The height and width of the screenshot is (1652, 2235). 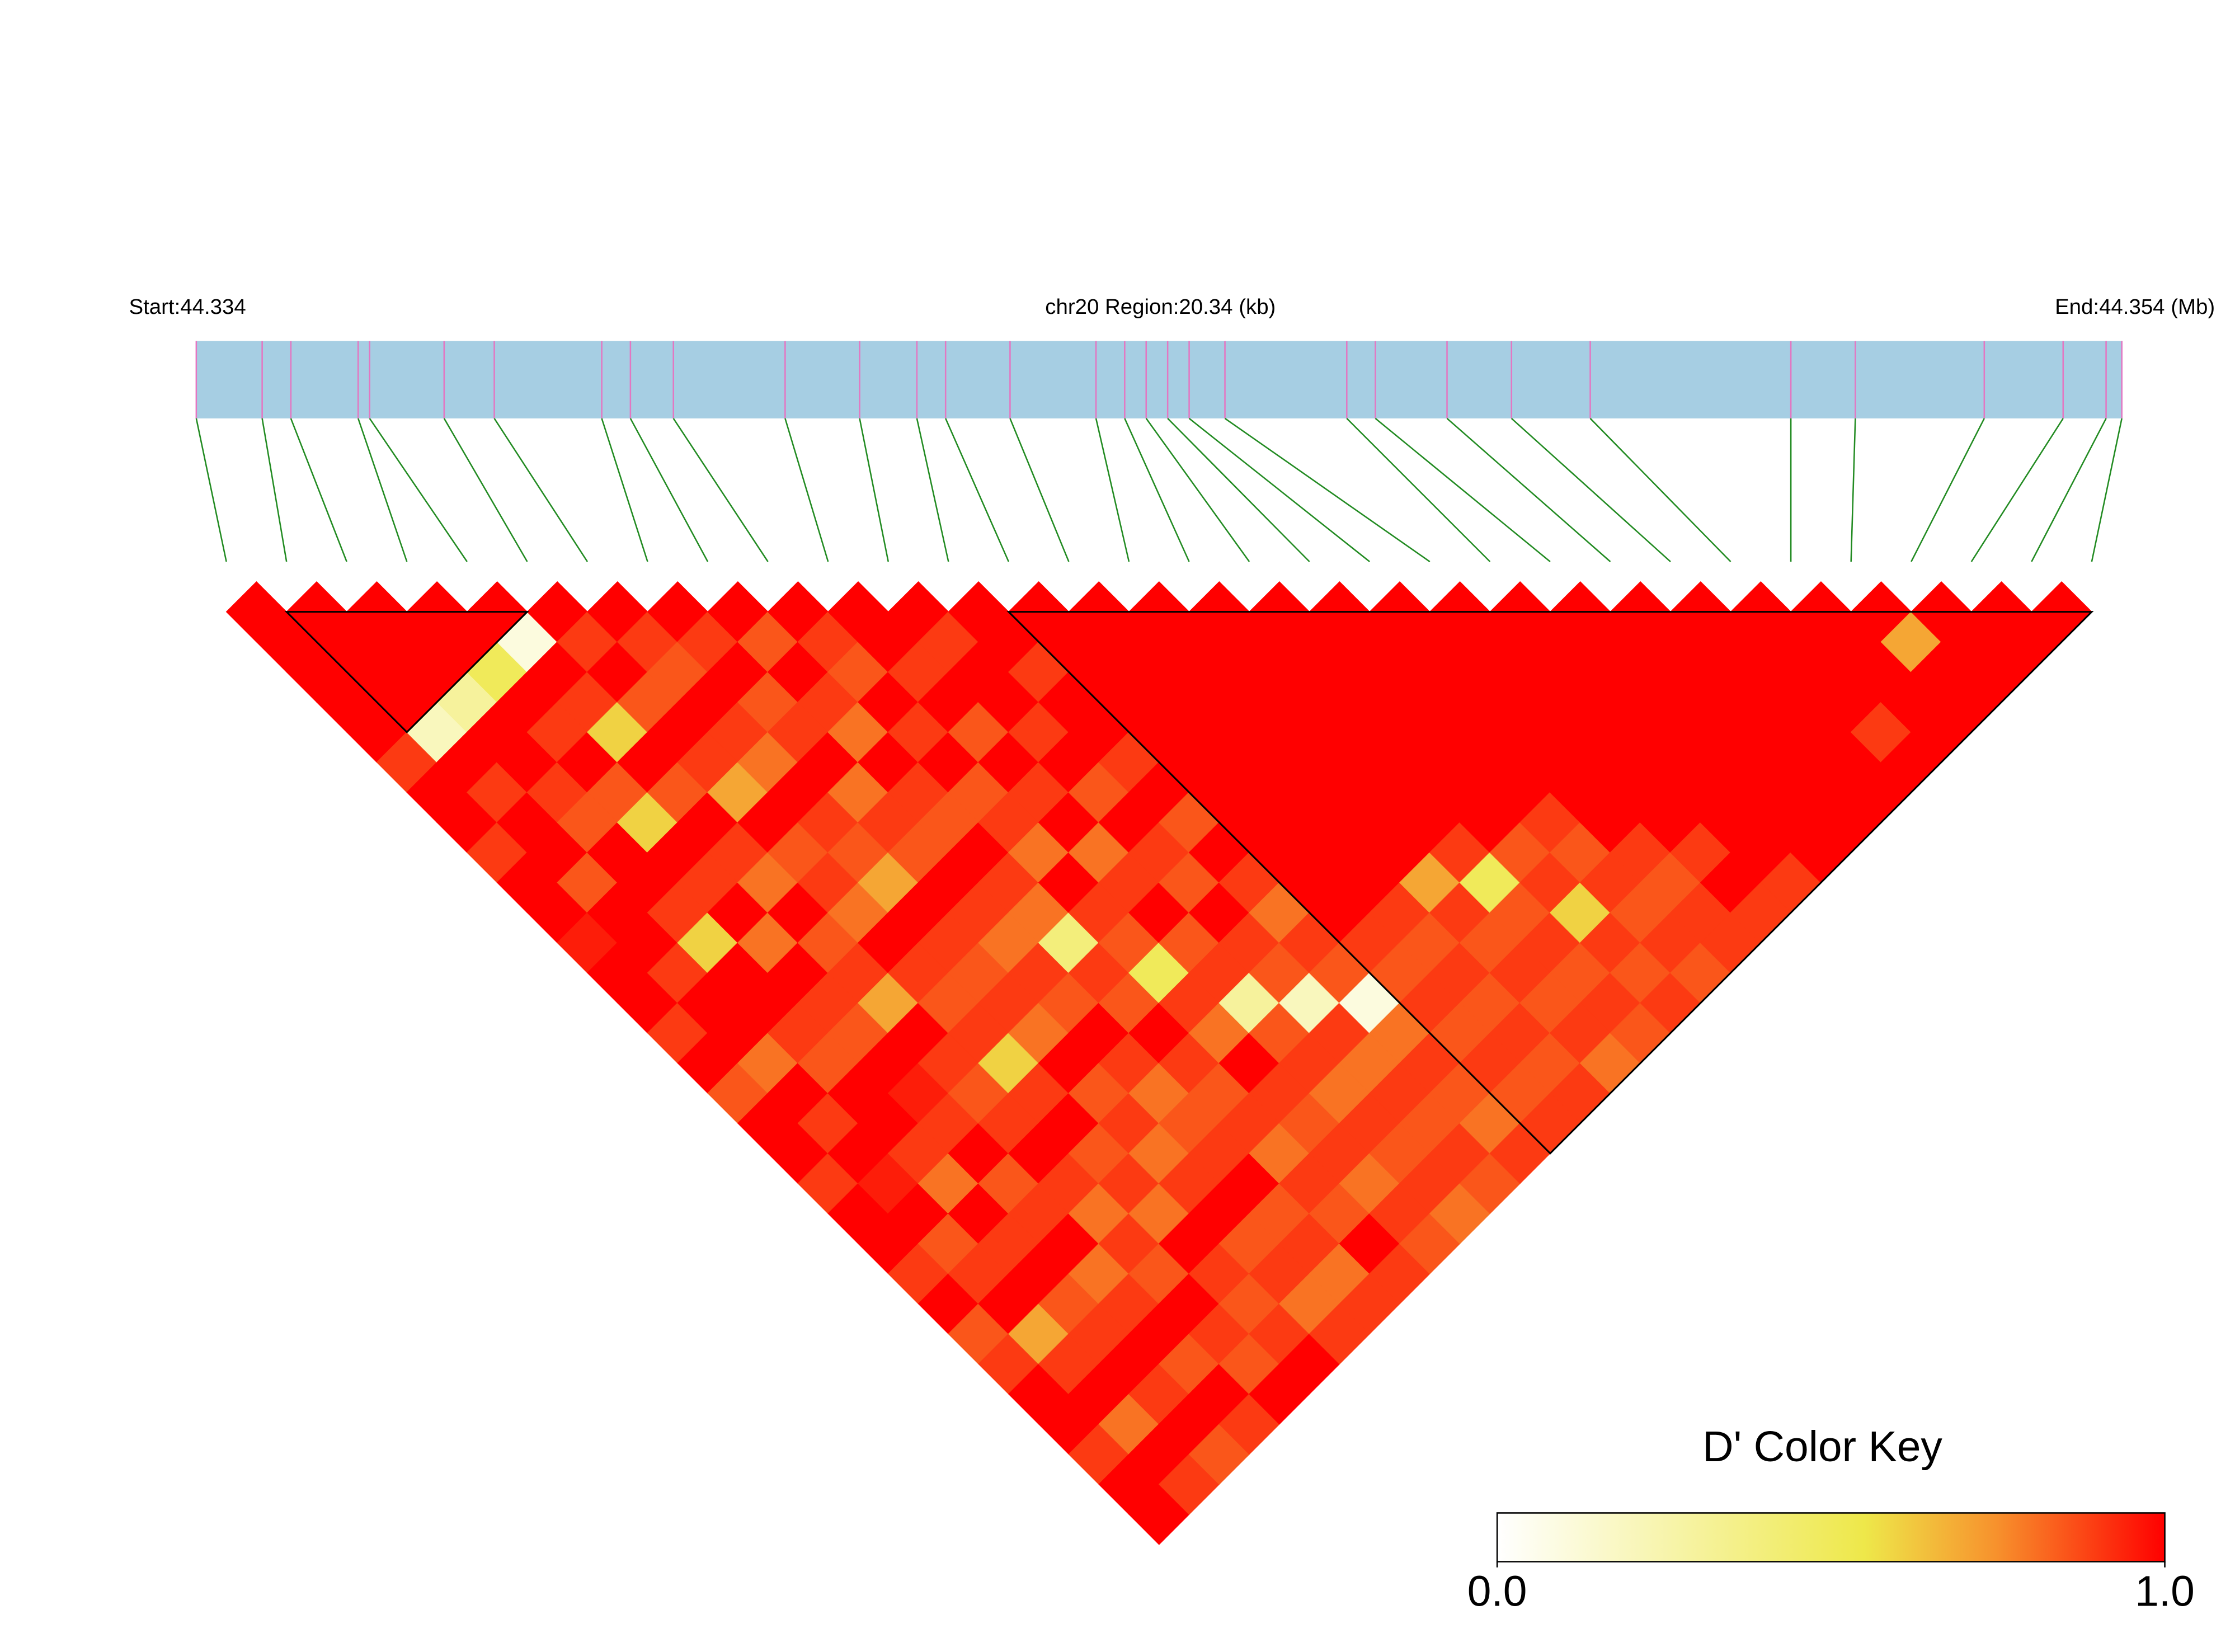 I want to click on color-key-title: D' Color Key, so click(x=1822, y=1447).